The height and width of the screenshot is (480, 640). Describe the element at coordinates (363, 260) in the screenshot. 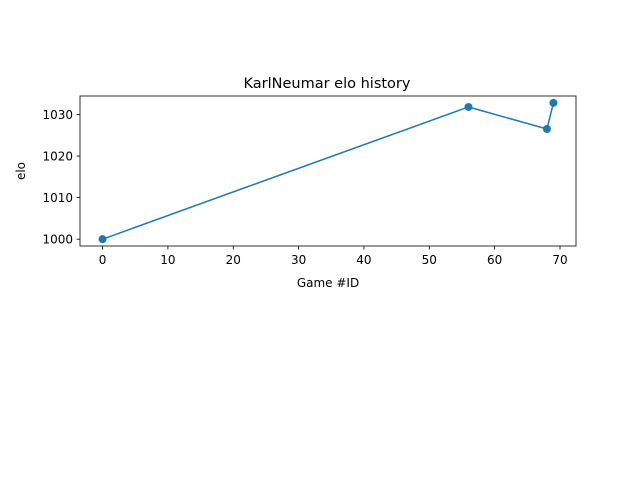

I see `x-tick-label: 40` at that location.